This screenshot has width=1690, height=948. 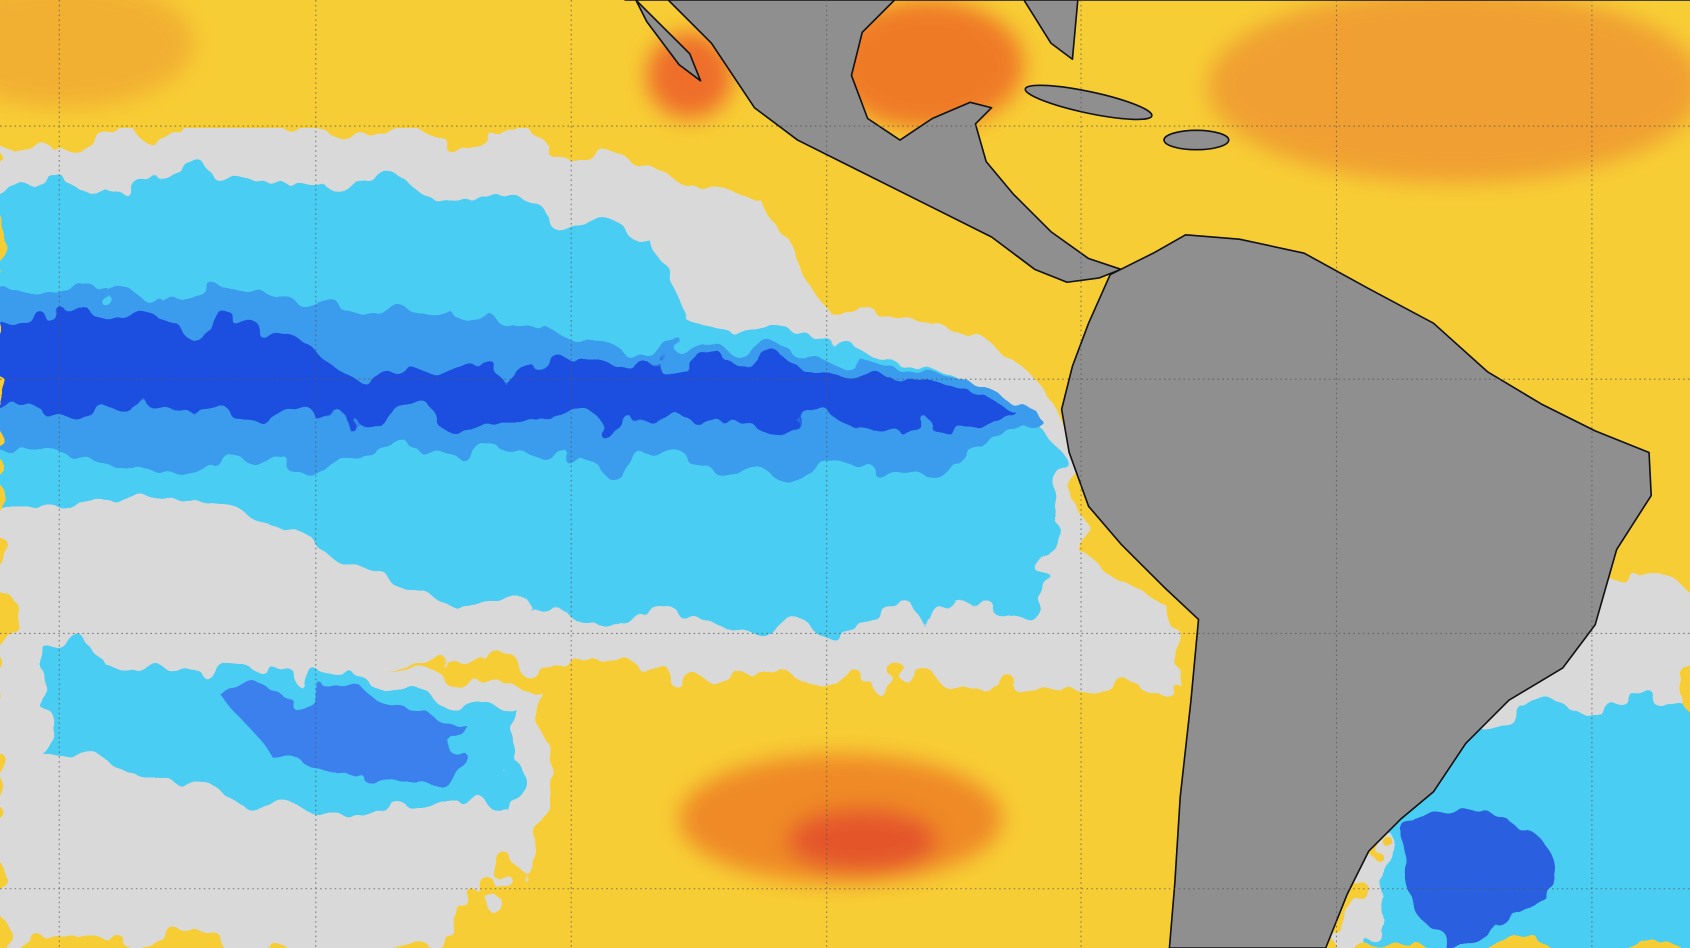 What do you see at coordinates (668, 41) in the screenshot?
I see `baja` at bounding box center [668, 41].